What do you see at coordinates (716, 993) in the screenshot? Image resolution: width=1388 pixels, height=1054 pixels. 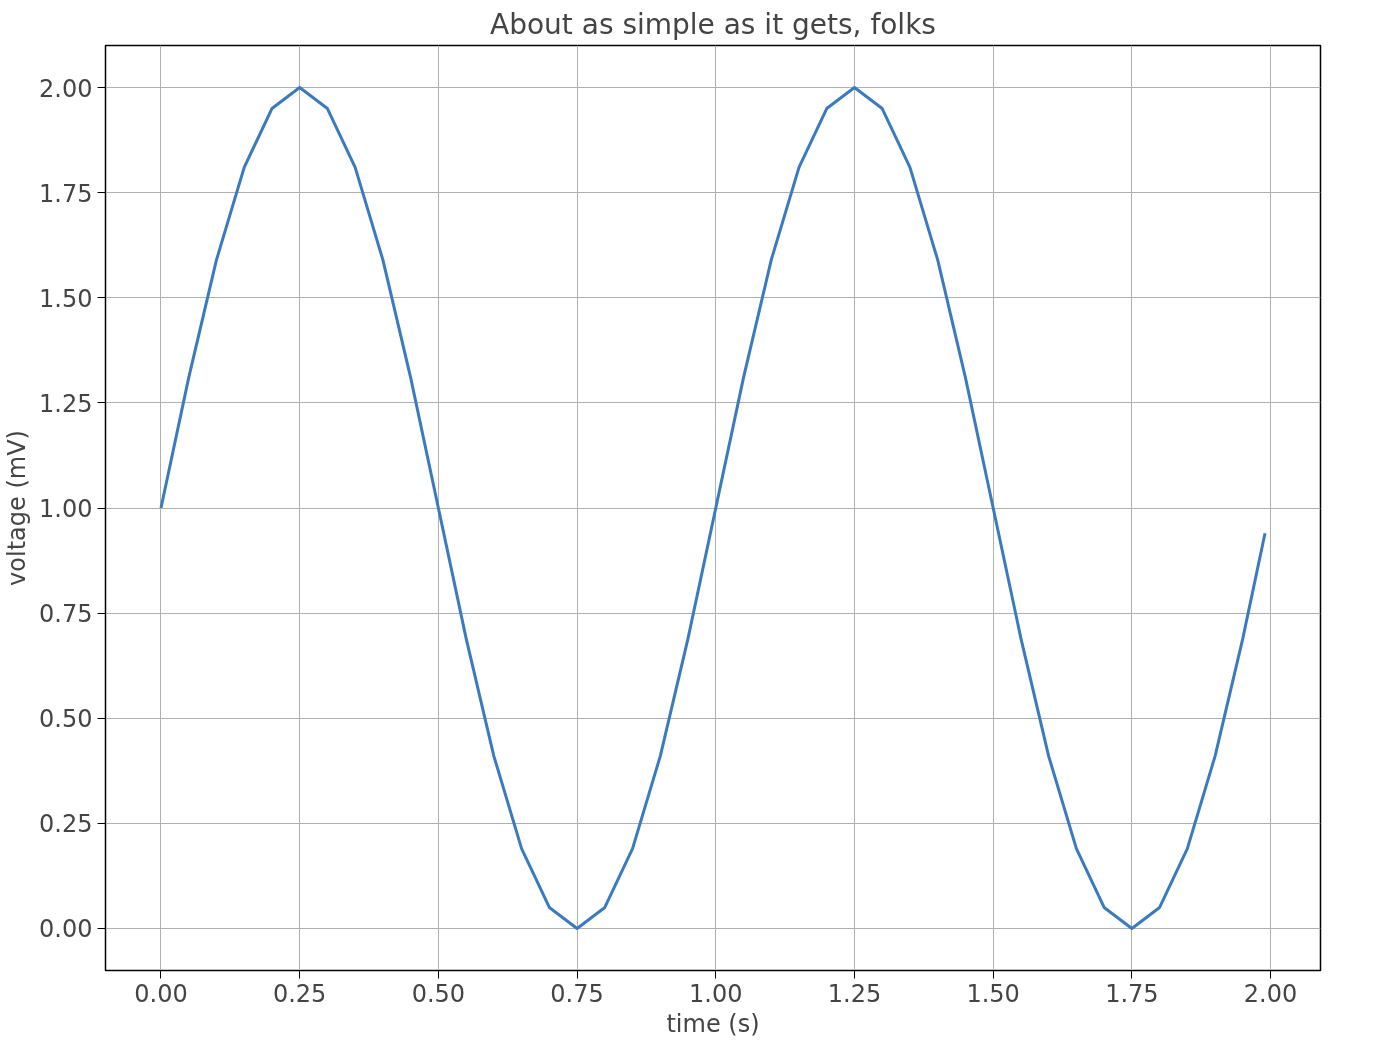 I see `x-tick-label: 1.00` at bounding box center [716, 993].